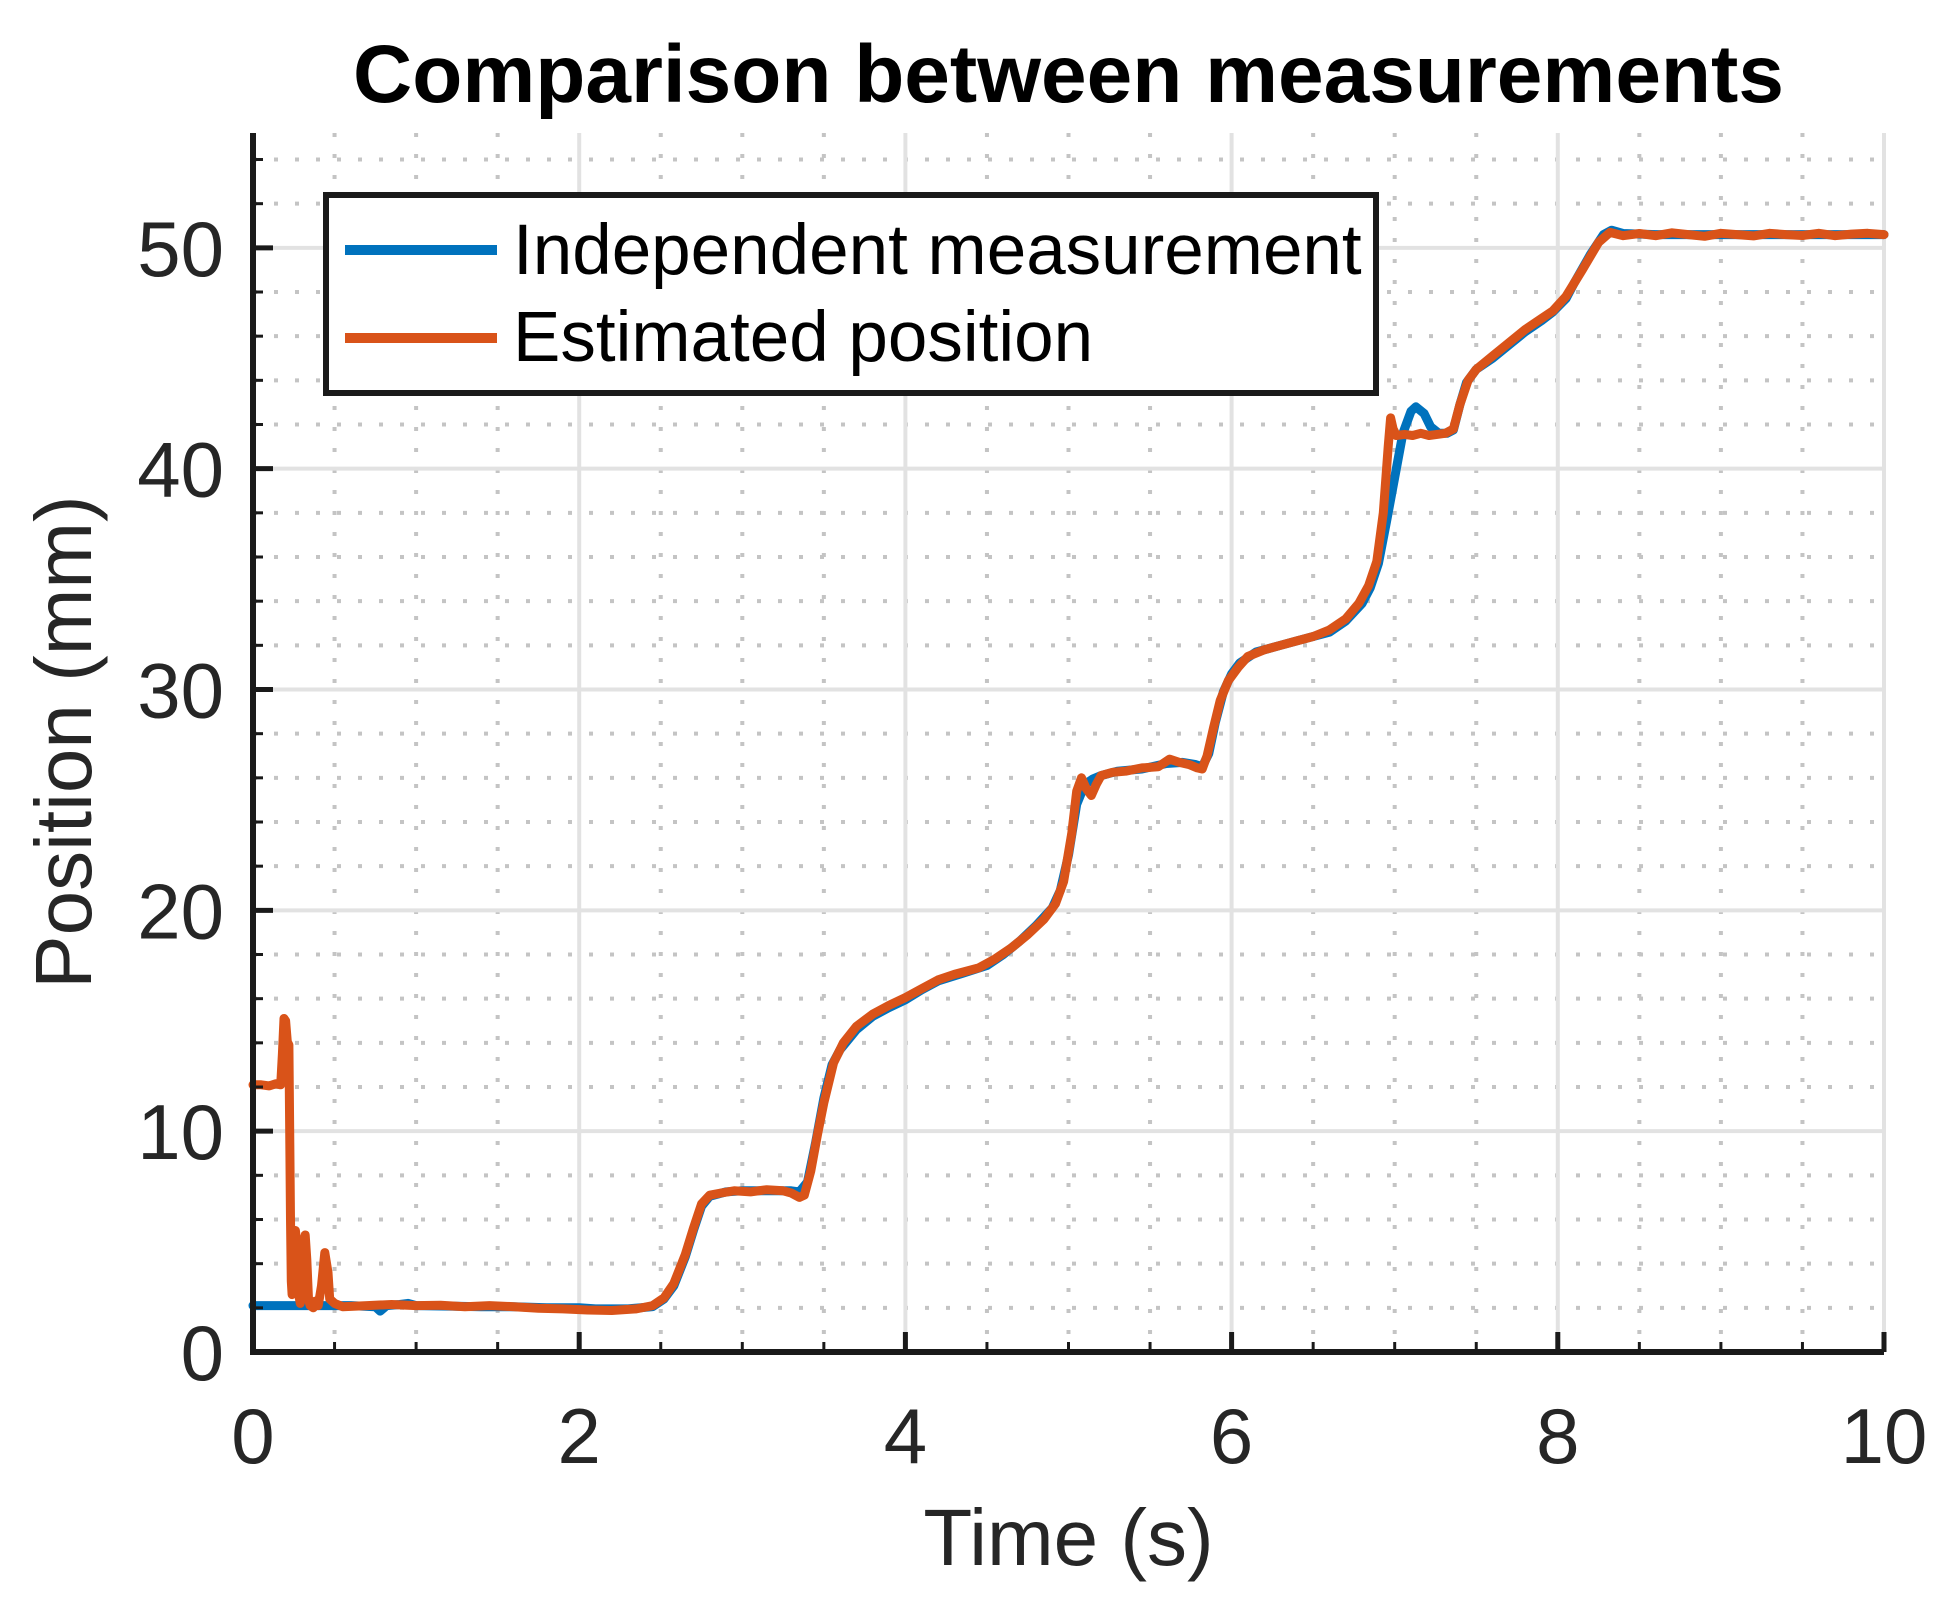 The height and width of the screenshot is (1601, 1935). I want to click on y-tick-label: 30, so click(180, 691).